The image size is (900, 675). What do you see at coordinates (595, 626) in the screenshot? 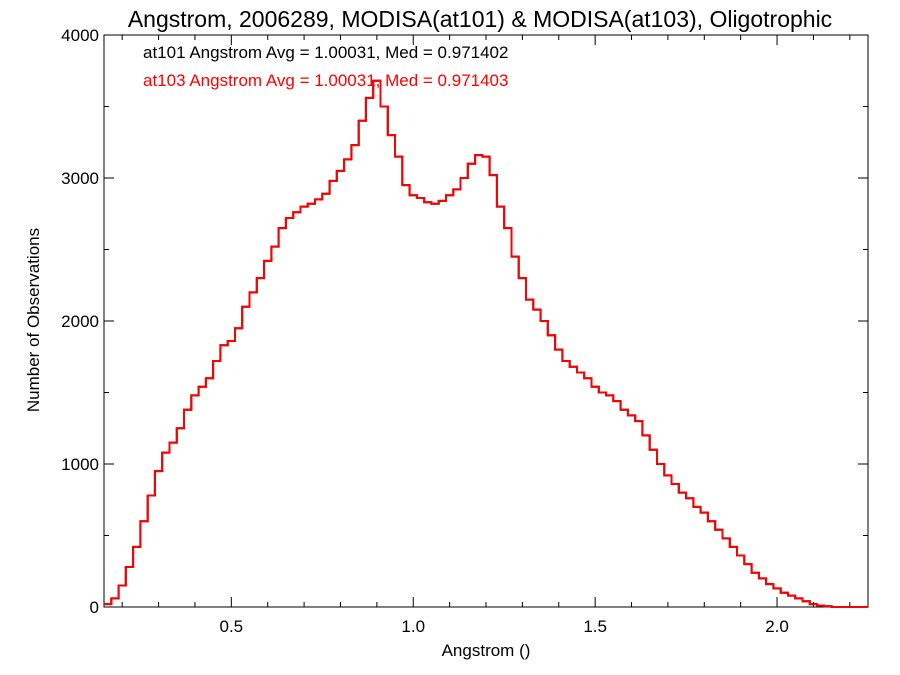
I see `x-tick-label: 1.5` at bounding box center [595, 626].